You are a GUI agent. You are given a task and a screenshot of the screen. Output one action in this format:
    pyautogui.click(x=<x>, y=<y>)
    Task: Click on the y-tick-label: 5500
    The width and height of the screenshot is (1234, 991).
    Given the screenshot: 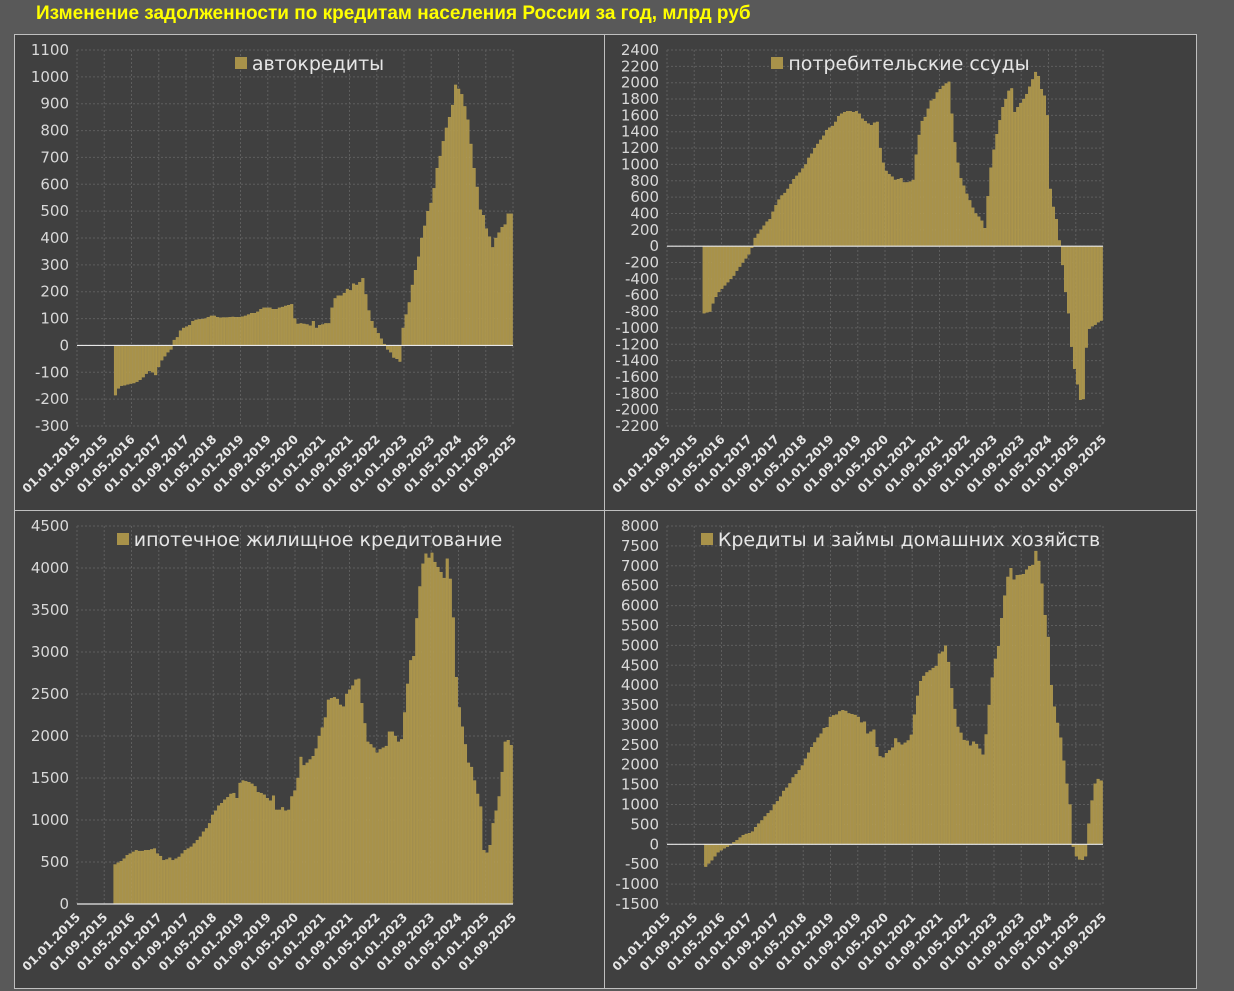 What is the action you would take?
    pyautogui.click(x=640, y=625)
    